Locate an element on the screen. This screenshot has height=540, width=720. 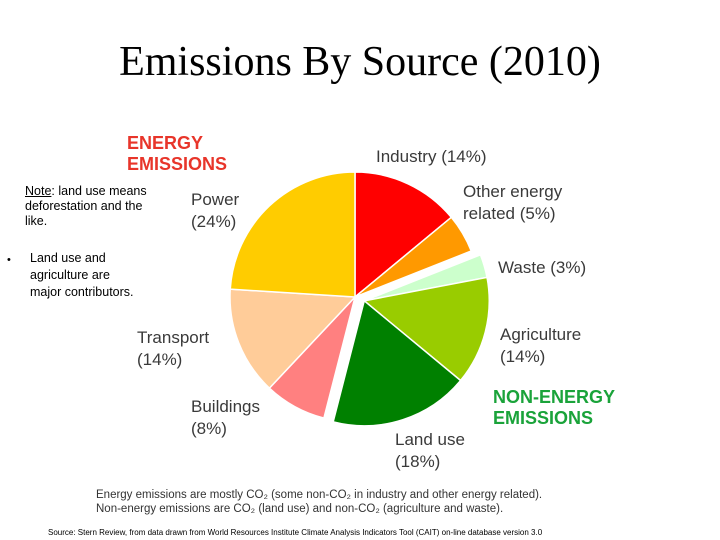
energy-emissions-label: ENERGY EMISSIONS is located at coordinates (177, 154).